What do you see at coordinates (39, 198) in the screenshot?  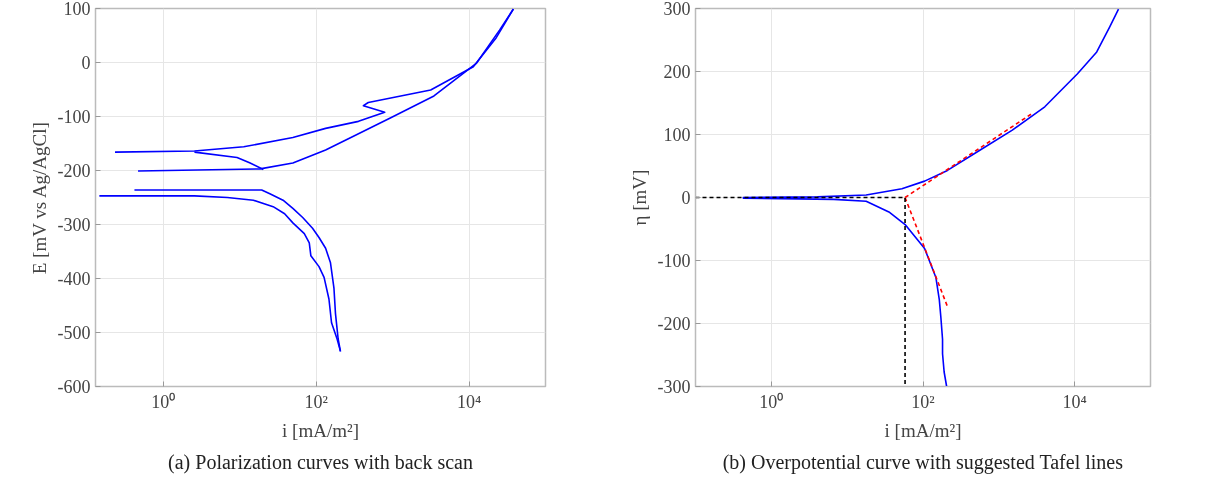 I see `y-axis-title: E [mV vs Ag/AgCl]` at bounding box center [39, 198].